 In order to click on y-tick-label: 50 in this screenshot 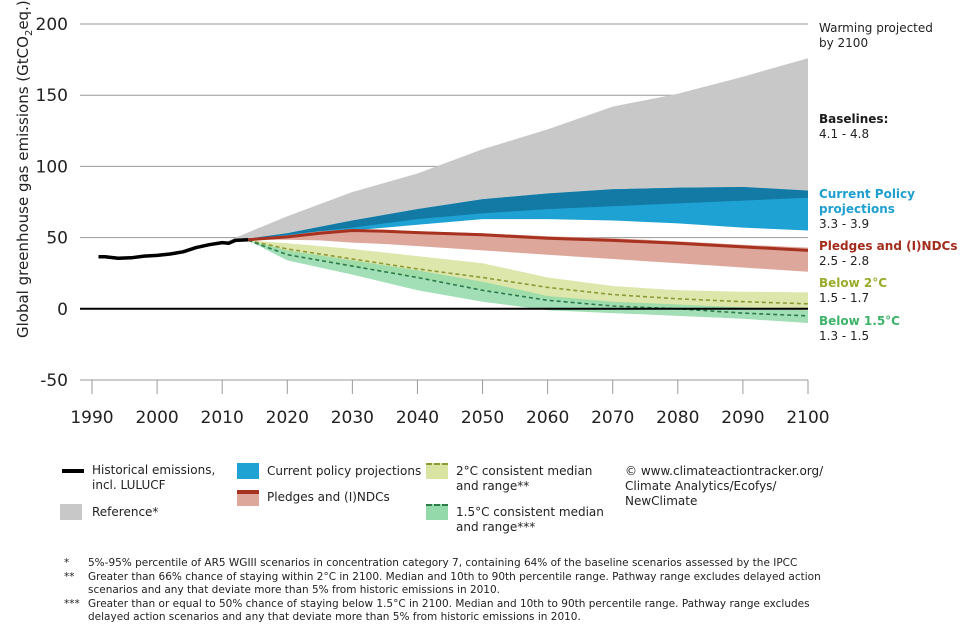, I will do `click(57, 239)`.